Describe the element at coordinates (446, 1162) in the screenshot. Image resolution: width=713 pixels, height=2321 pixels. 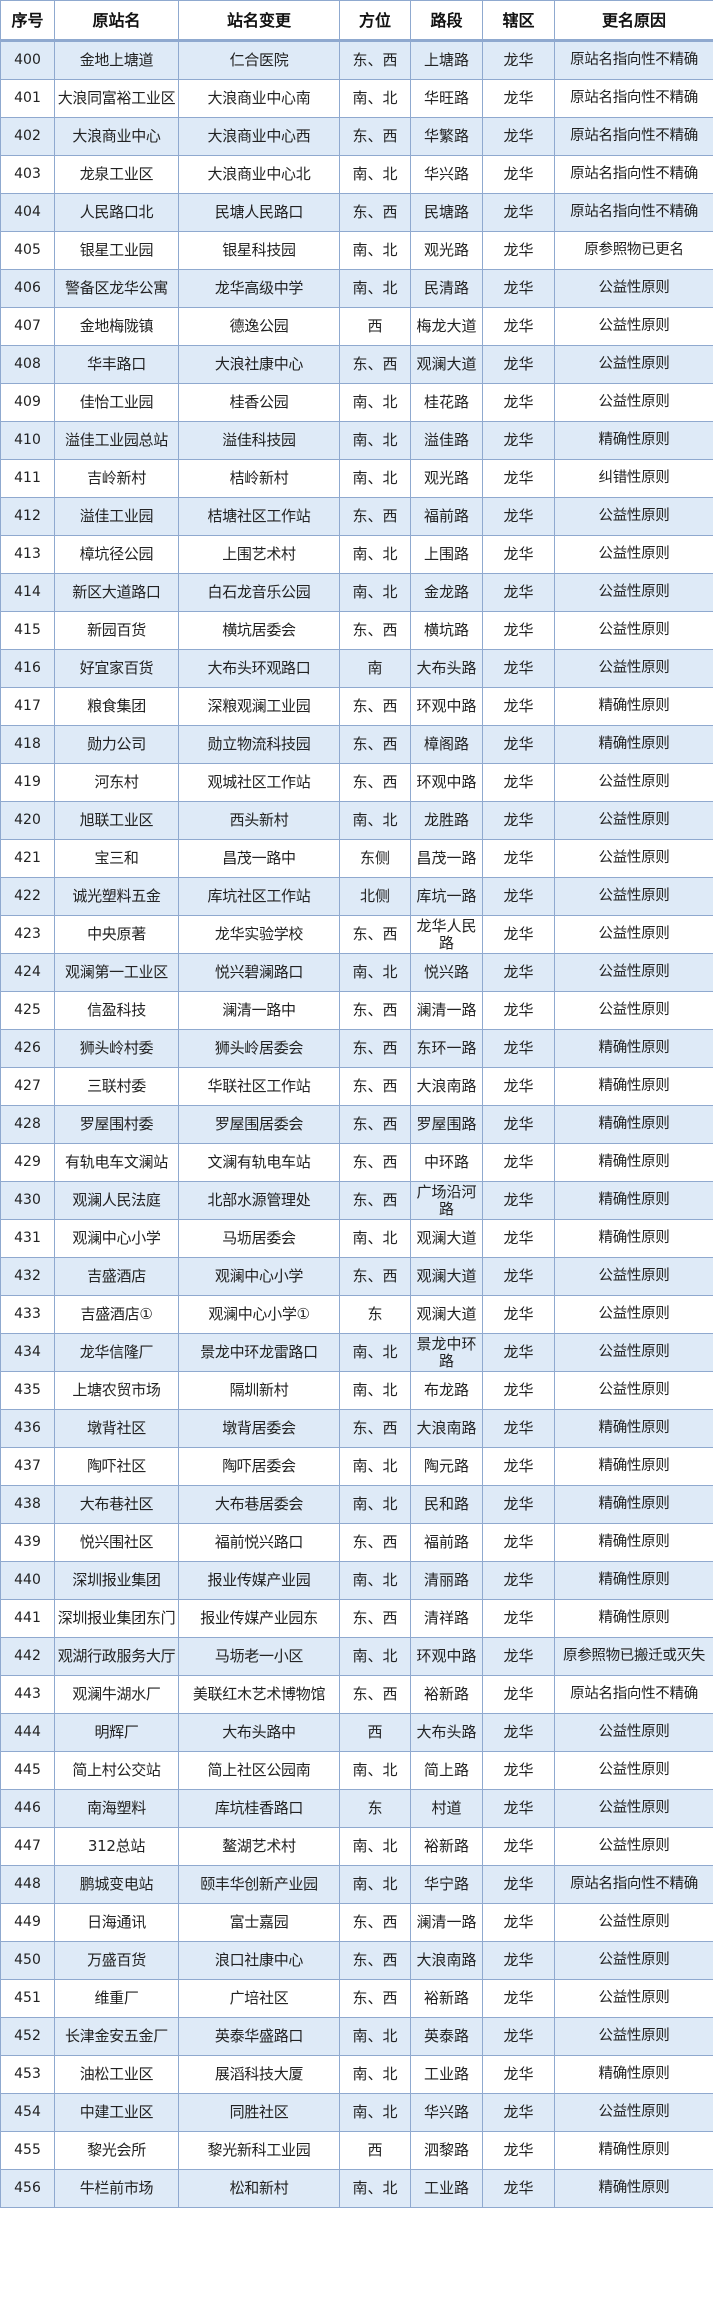
I see `cell-road: 中环路` at that location.